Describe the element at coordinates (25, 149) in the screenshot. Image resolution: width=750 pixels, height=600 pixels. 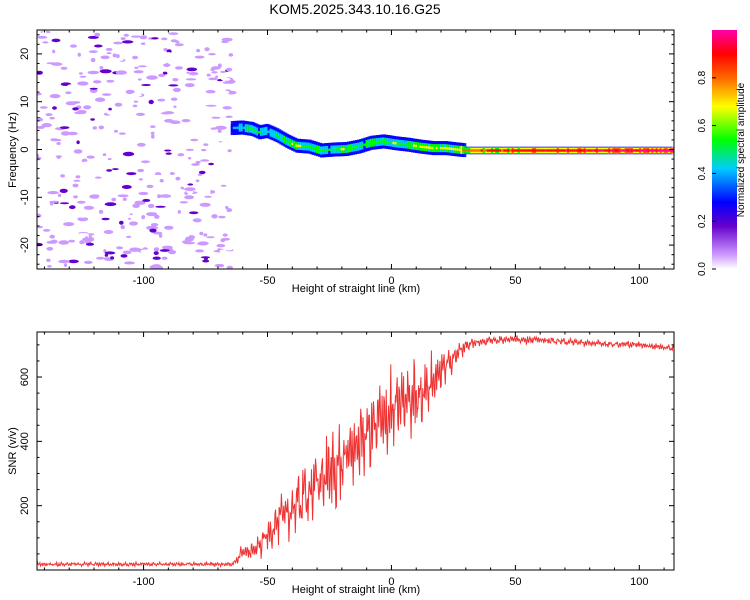
I see `y-tick-label: 0` at that location.